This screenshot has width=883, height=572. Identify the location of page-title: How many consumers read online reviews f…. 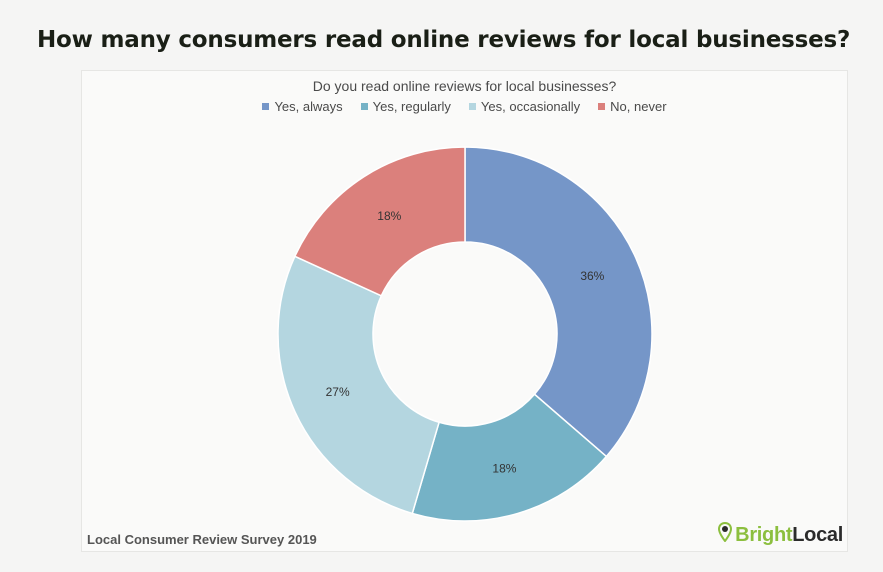
(444, 40).